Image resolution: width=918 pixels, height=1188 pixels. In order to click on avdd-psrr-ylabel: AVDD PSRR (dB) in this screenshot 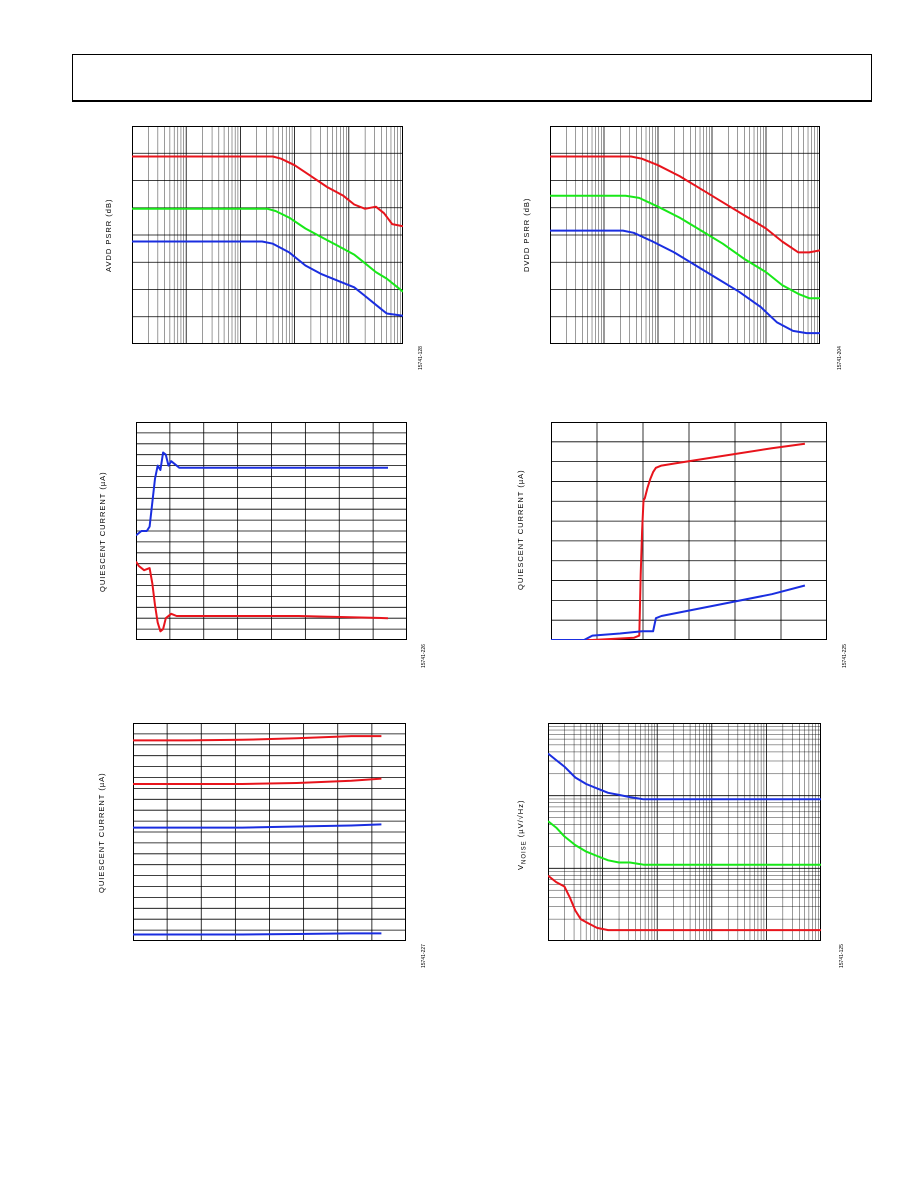, I will do `click(108, 235)`.